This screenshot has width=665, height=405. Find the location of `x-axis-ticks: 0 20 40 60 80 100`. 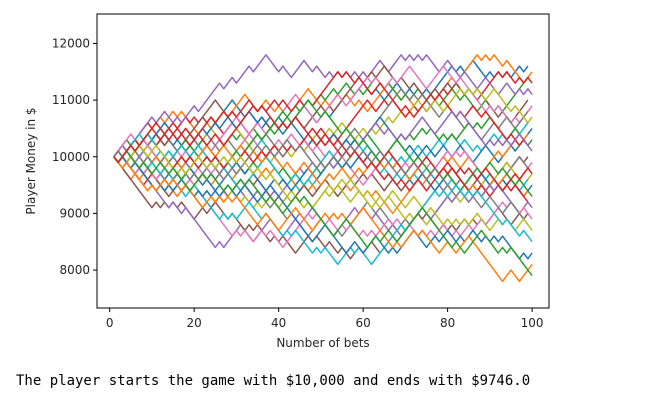

x-axis-ticks: 0 20 40 60 80 100 is located at coordinates (325, 319).